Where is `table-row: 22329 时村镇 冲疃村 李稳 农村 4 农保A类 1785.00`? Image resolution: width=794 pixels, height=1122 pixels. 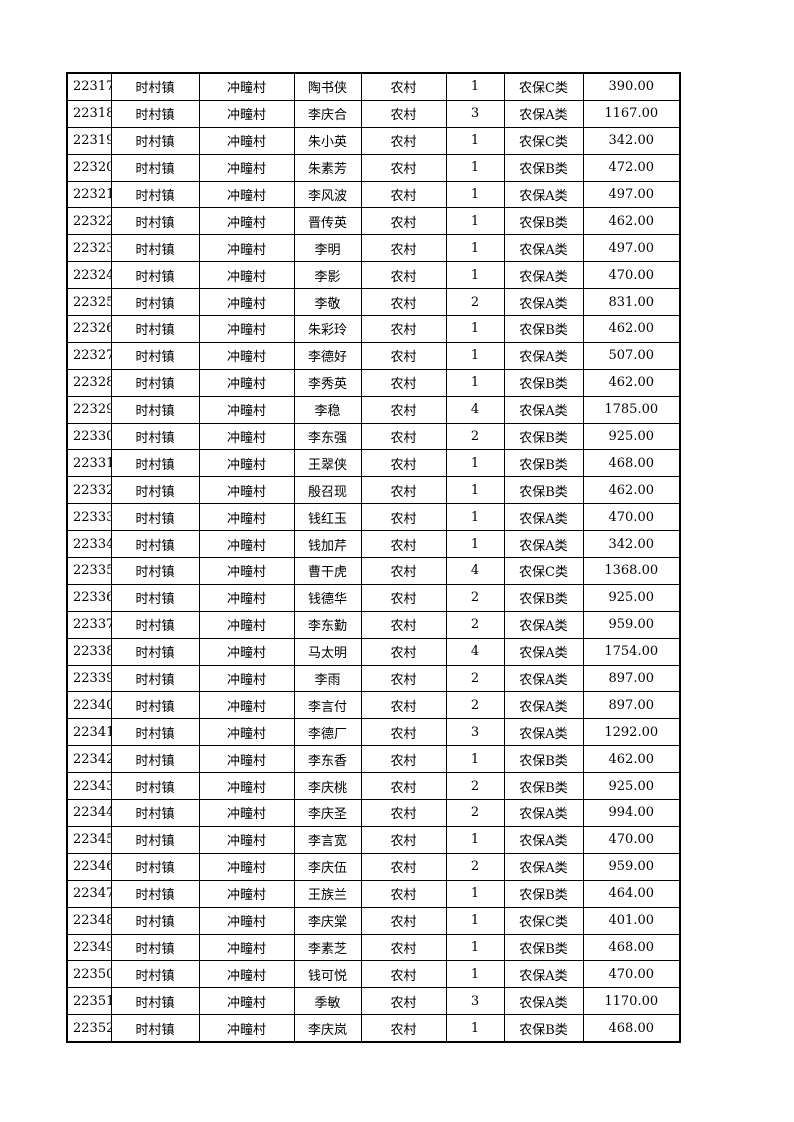 table-row: 22329 时村镇 冲疃村 李稳 农村 4 农保A类 1785.00 is located at coordinates (373, 409).